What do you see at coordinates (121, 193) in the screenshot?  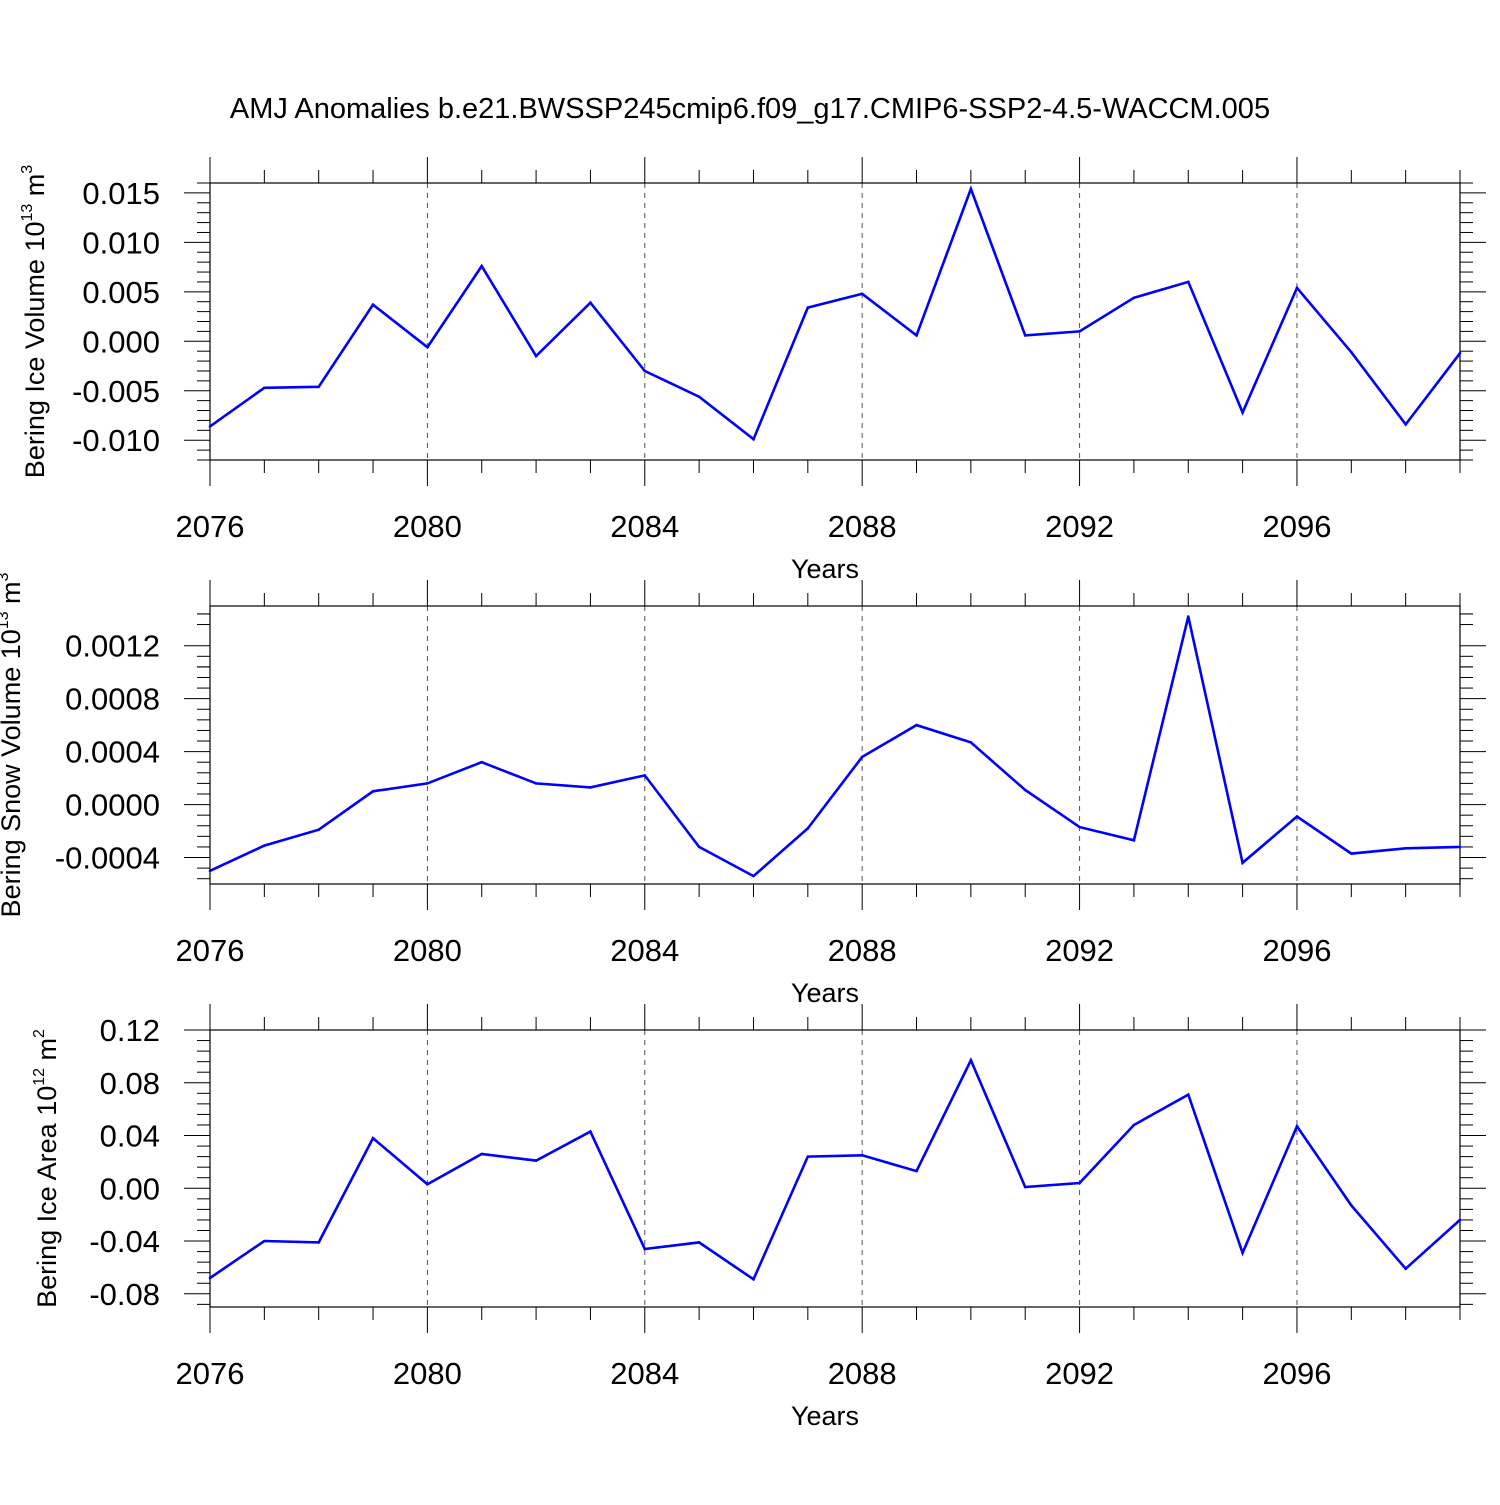 I see `y-tick-label: 0.015` at bounding box center [121, 193].